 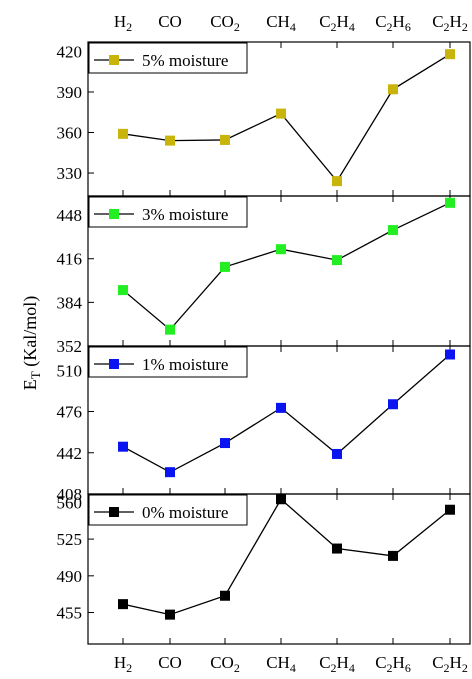 What do you see at coordinates (70, 133) in the screenshot?
I see `y-tick-label: 360` at bounding box center [70, 133].